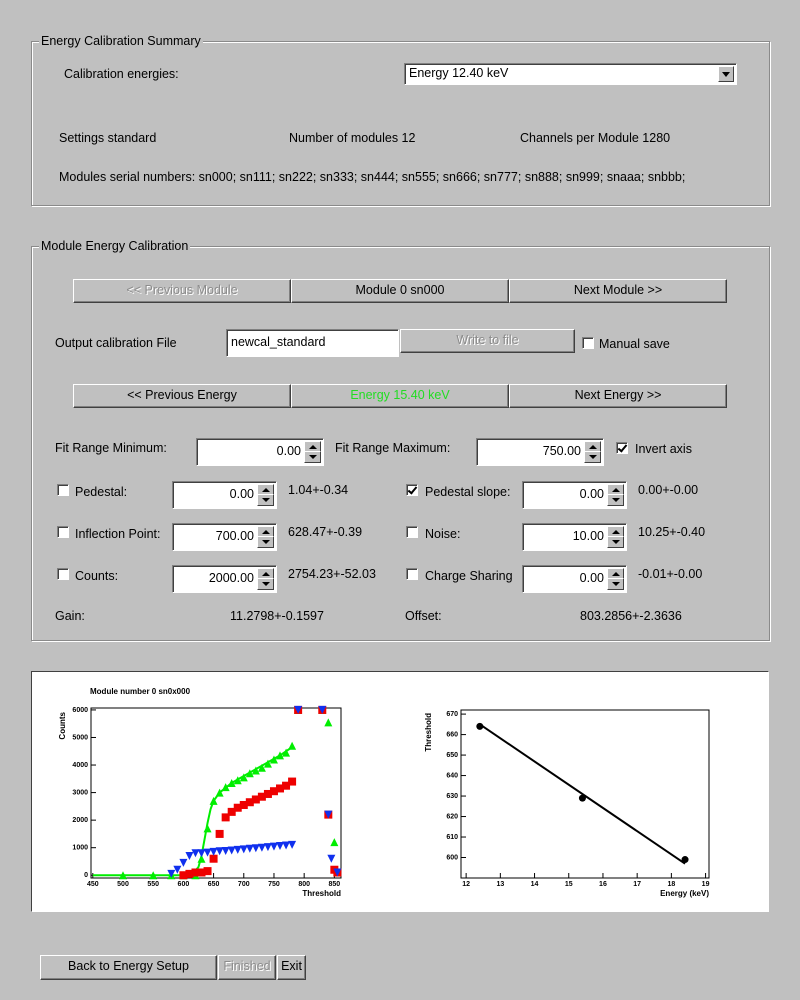 The image size is (800, 1000). I want to click on y-tick-label: 610, so click(452, 837).